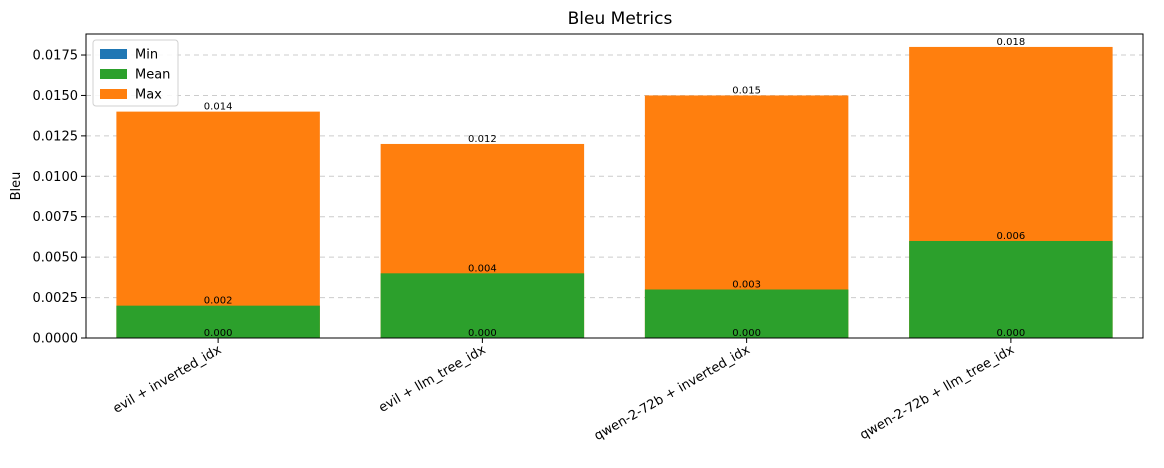 The height and width of the screenshot is (468, 1164). What do you see at coordinates (56, 298) in the screenshot?
I see `y-tick-label: 0.0025` at bounding box center [56, 298].